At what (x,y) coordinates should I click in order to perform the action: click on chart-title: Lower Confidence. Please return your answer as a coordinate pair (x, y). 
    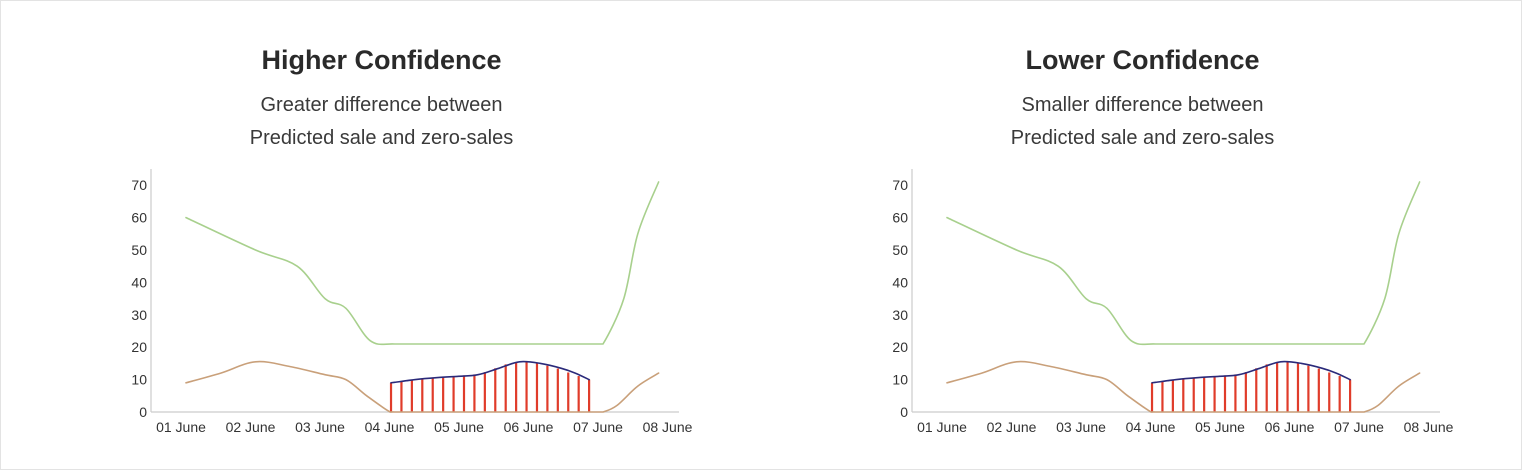
    Looking at the image, I should click on (1142, 60).